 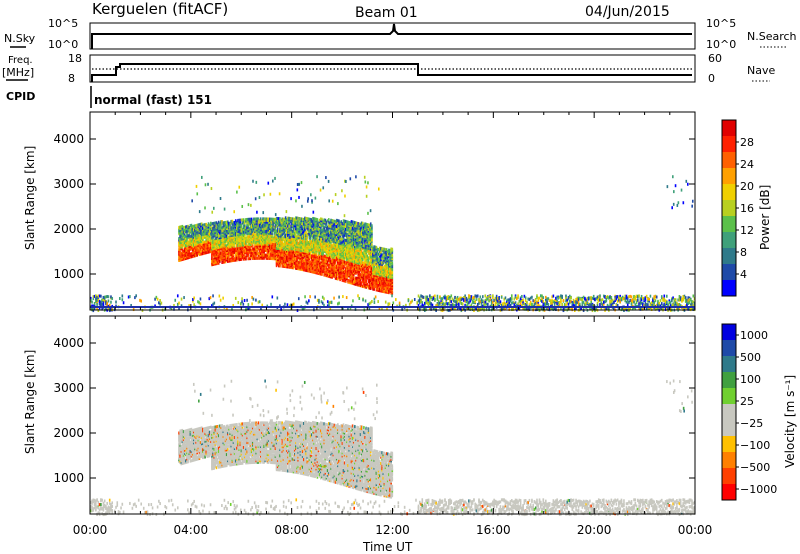 I want to click on nsky-panel: N.Sky 10^5 10^0 10^5 10^0 N.Search, so click(x=400, y=34).